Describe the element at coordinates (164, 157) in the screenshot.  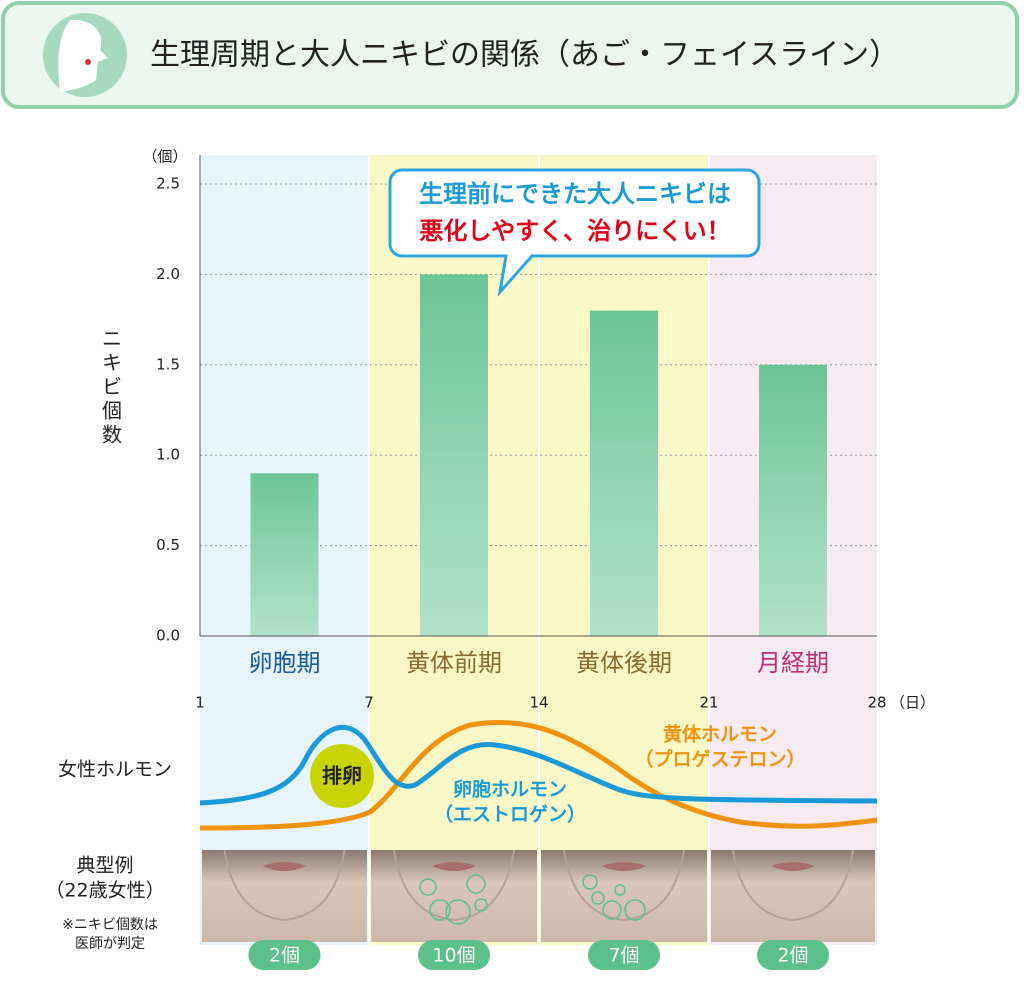
I see `y-unit: （個）` at that location.